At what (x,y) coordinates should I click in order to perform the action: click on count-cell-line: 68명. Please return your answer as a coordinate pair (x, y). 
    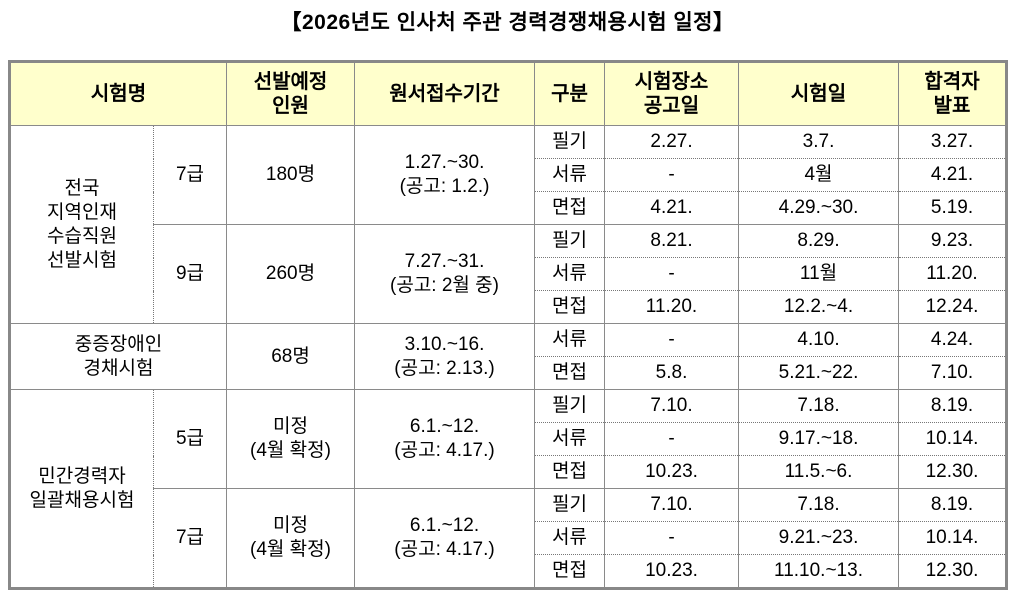
    Looking at the image, I should click on (290, 356).